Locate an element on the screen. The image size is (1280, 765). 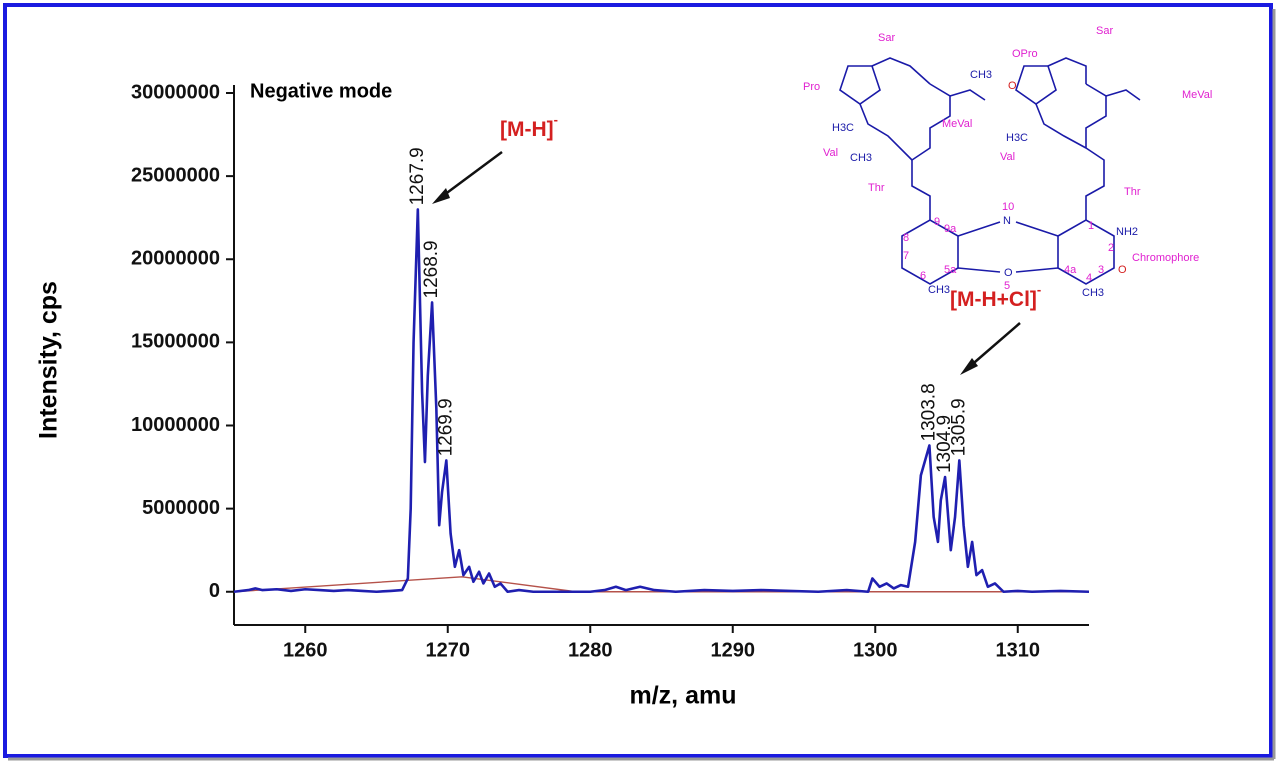
position: 2 is located at coordinates (1111, 248).